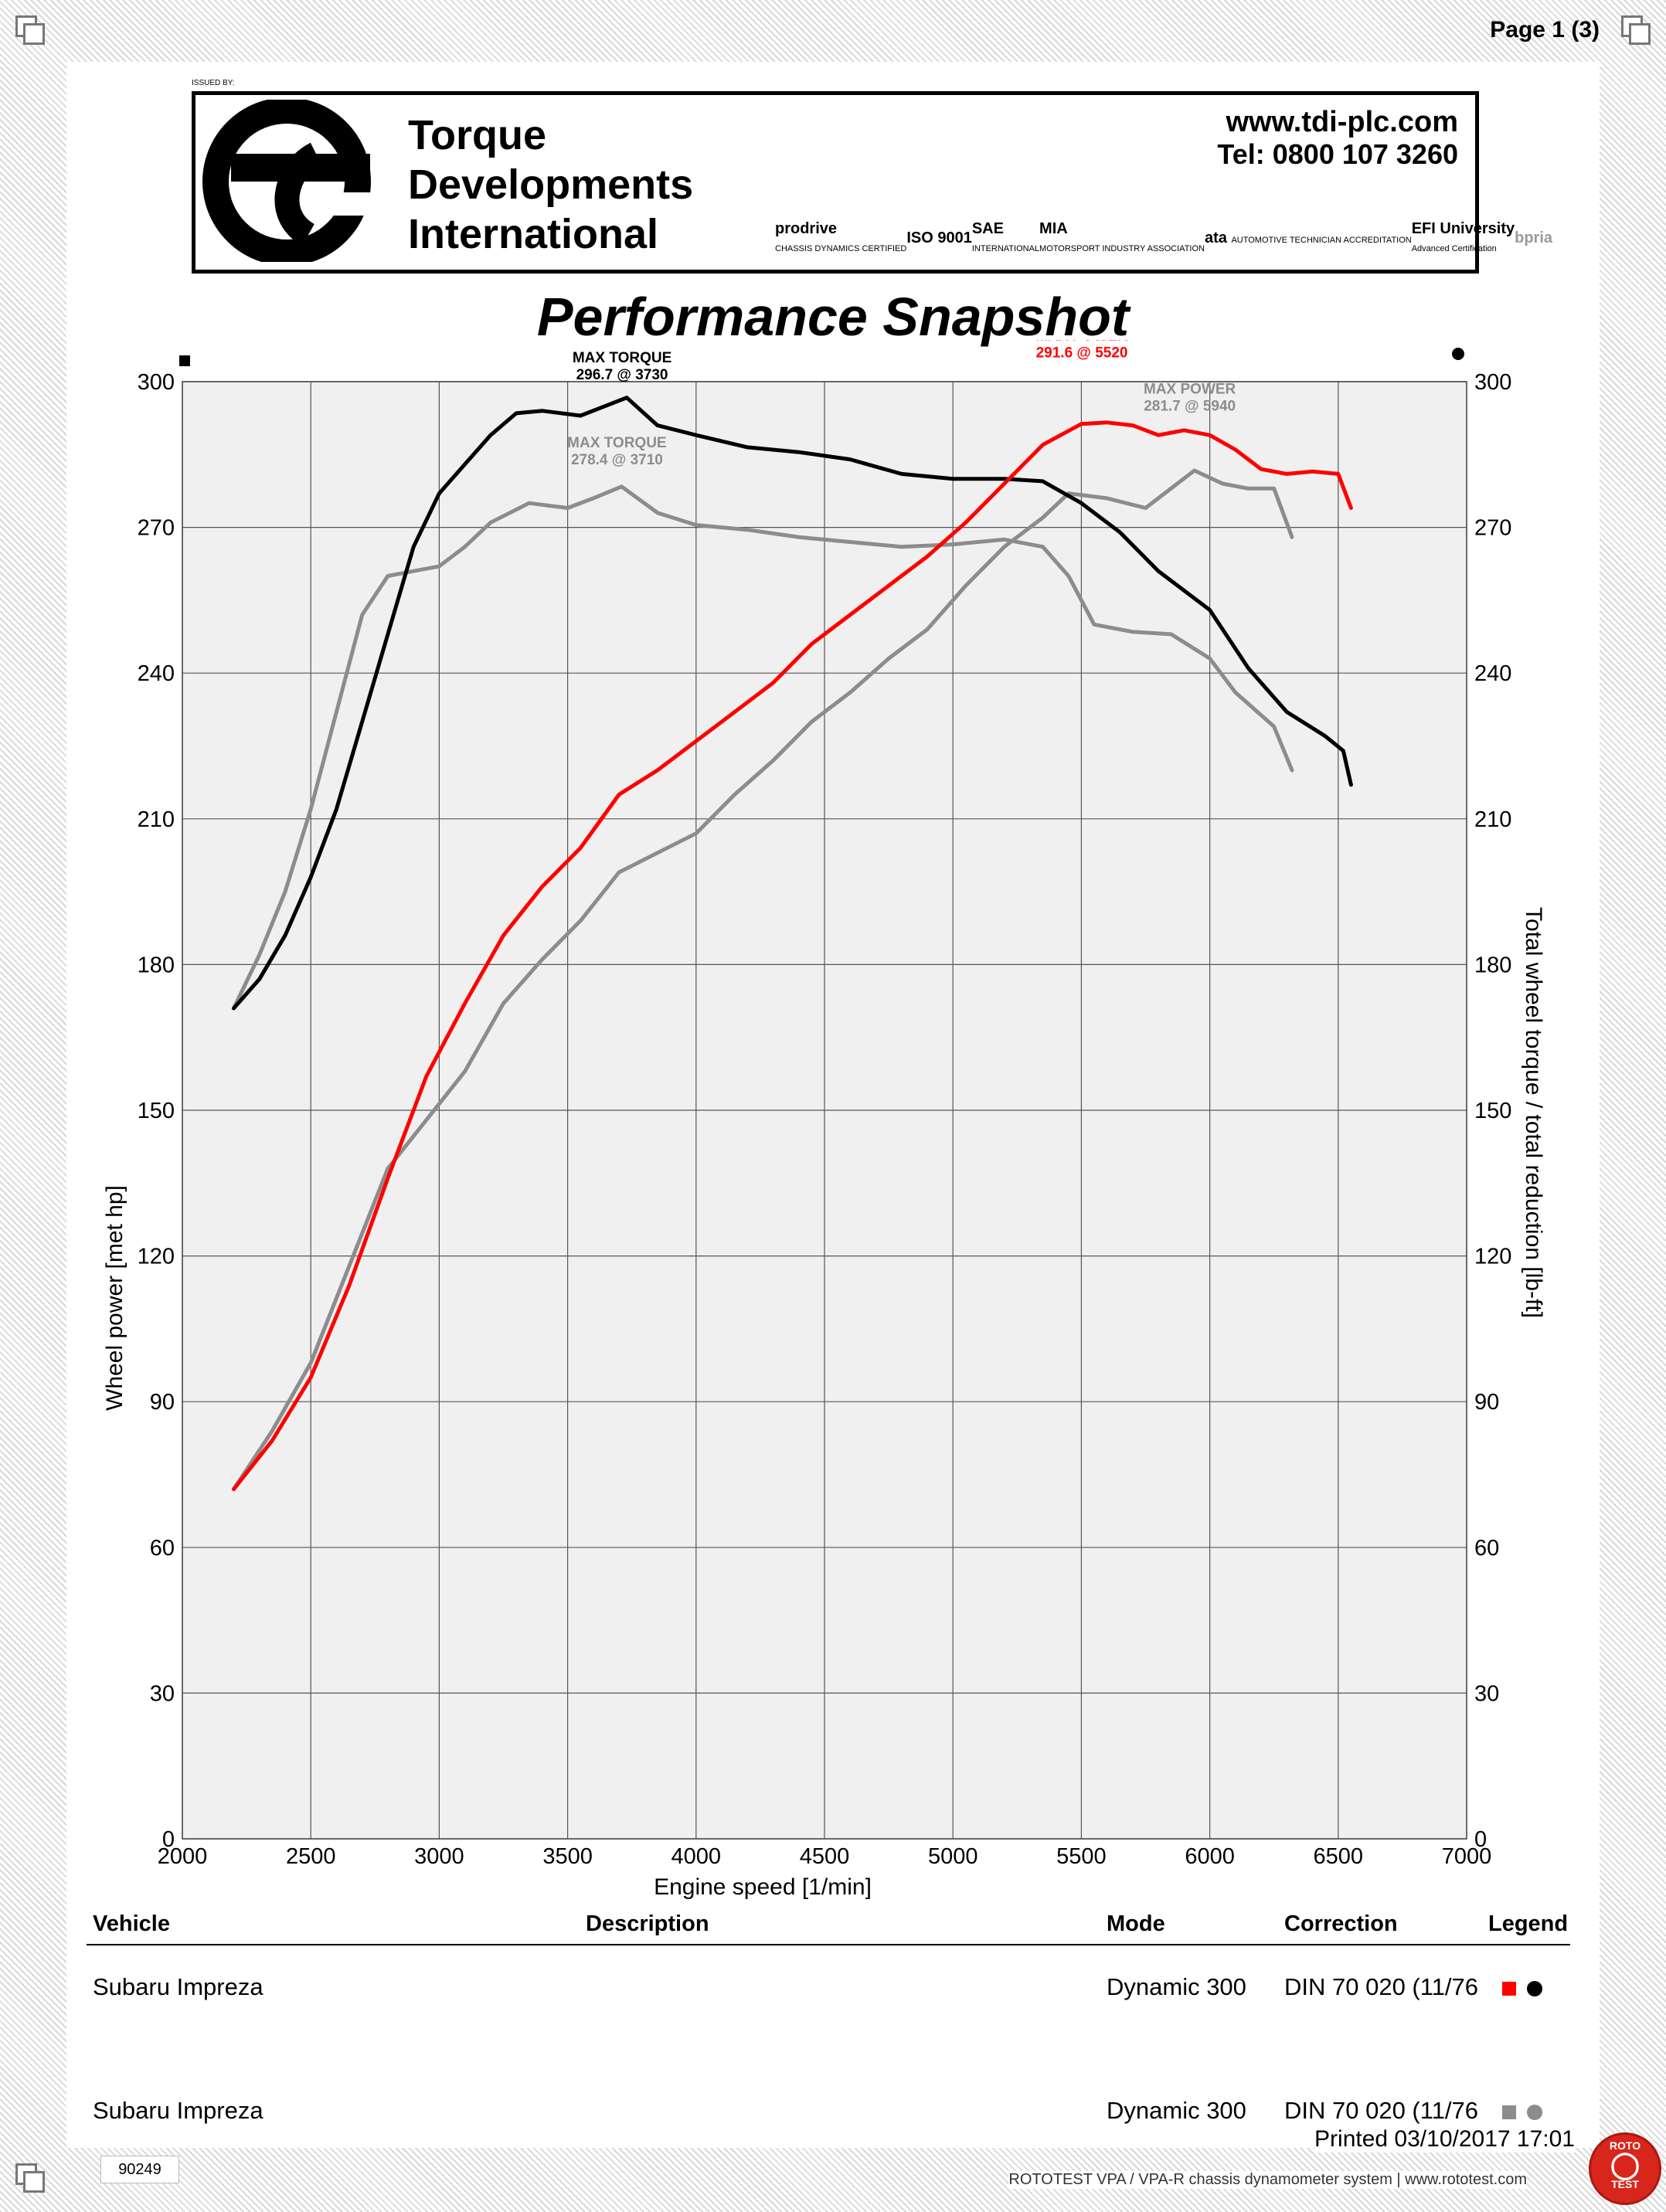 This screenshot has width=1666, height=2212. Describe the element at coordinates (139, 2169) in the screenshot. I see `report-id: 90249` at that location.